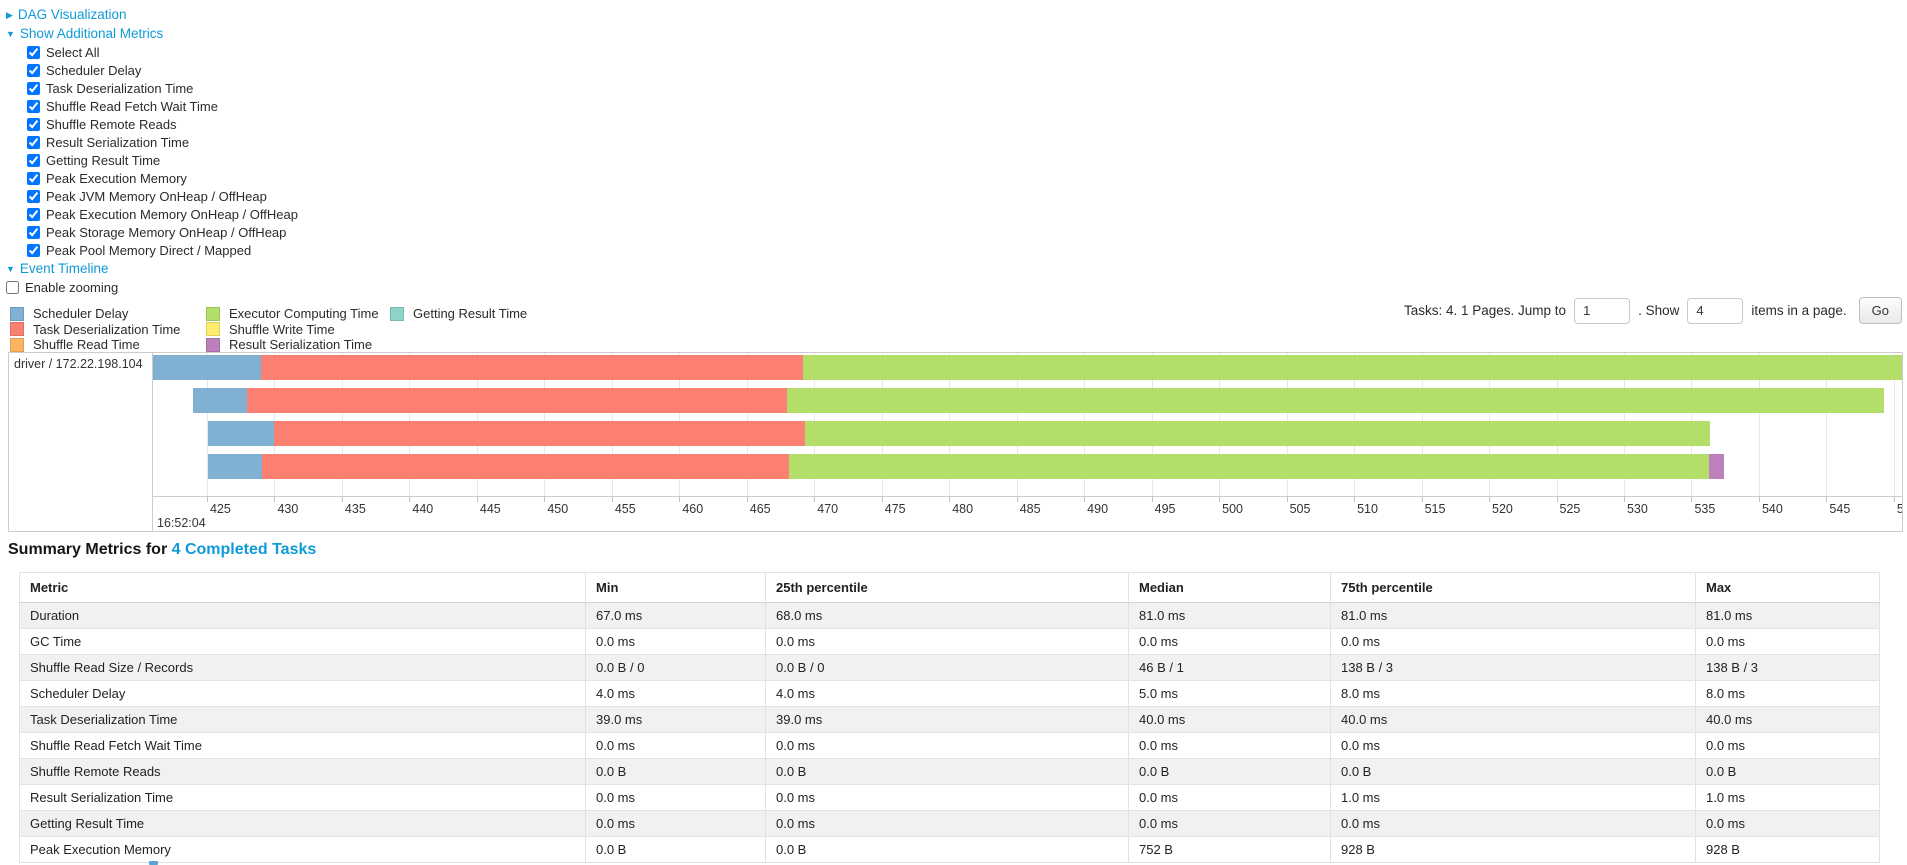 The height and width of the screenshot is (865, 1907). Describe the element at coordinates (152, 14) in the screenshot. I see `dag-visualization-link: ▶ DAG Visualization` at that location.